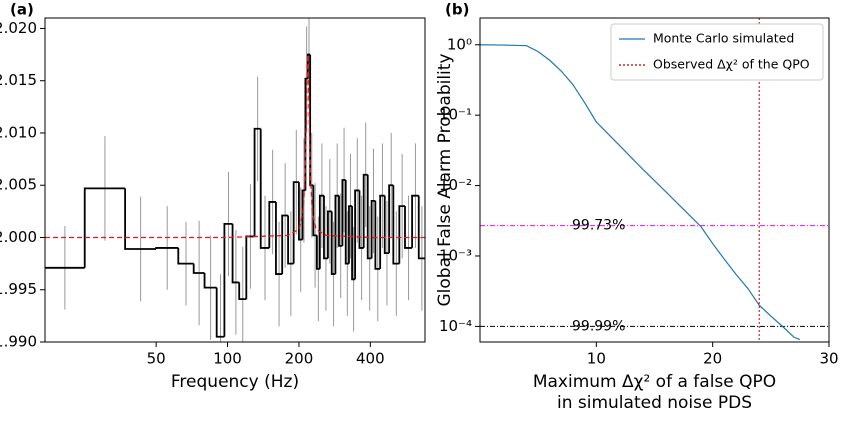 The height and width of the screenshot is (437, 865). What do you see at coordinates (235, 382) in the screenshot?
I see `x-axis-label: Frequency (Hz)` at bounding box center [235, 382].